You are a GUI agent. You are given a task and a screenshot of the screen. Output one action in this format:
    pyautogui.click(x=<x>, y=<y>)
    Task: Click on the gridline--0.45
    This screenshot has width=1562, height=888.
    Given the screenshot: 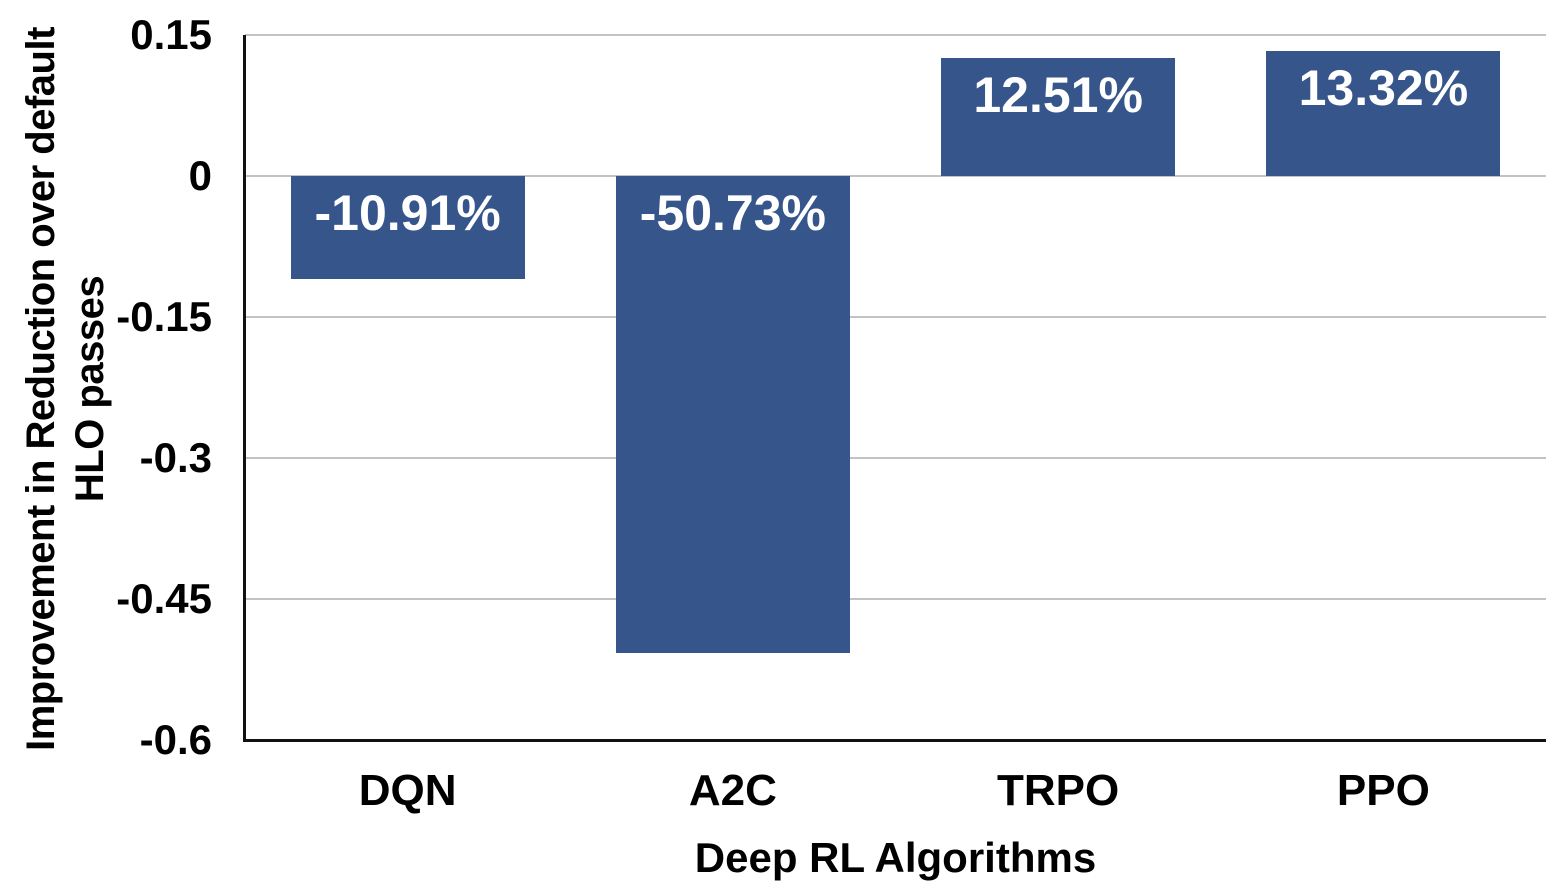 What is the action you would take?
    pyautogui.click(x=895, y=599)
    